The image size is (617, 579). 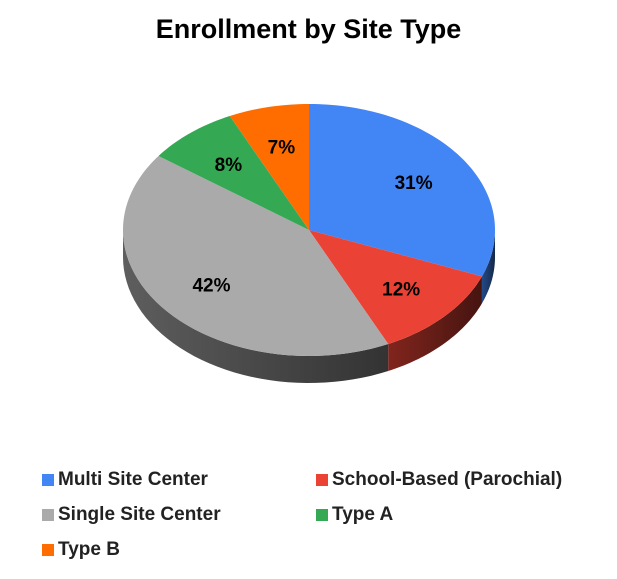 What do you see at coordinates (282, 147) in the screenshot?
I see `slice-percent-label: 7%` at bounding box center [282, 147].